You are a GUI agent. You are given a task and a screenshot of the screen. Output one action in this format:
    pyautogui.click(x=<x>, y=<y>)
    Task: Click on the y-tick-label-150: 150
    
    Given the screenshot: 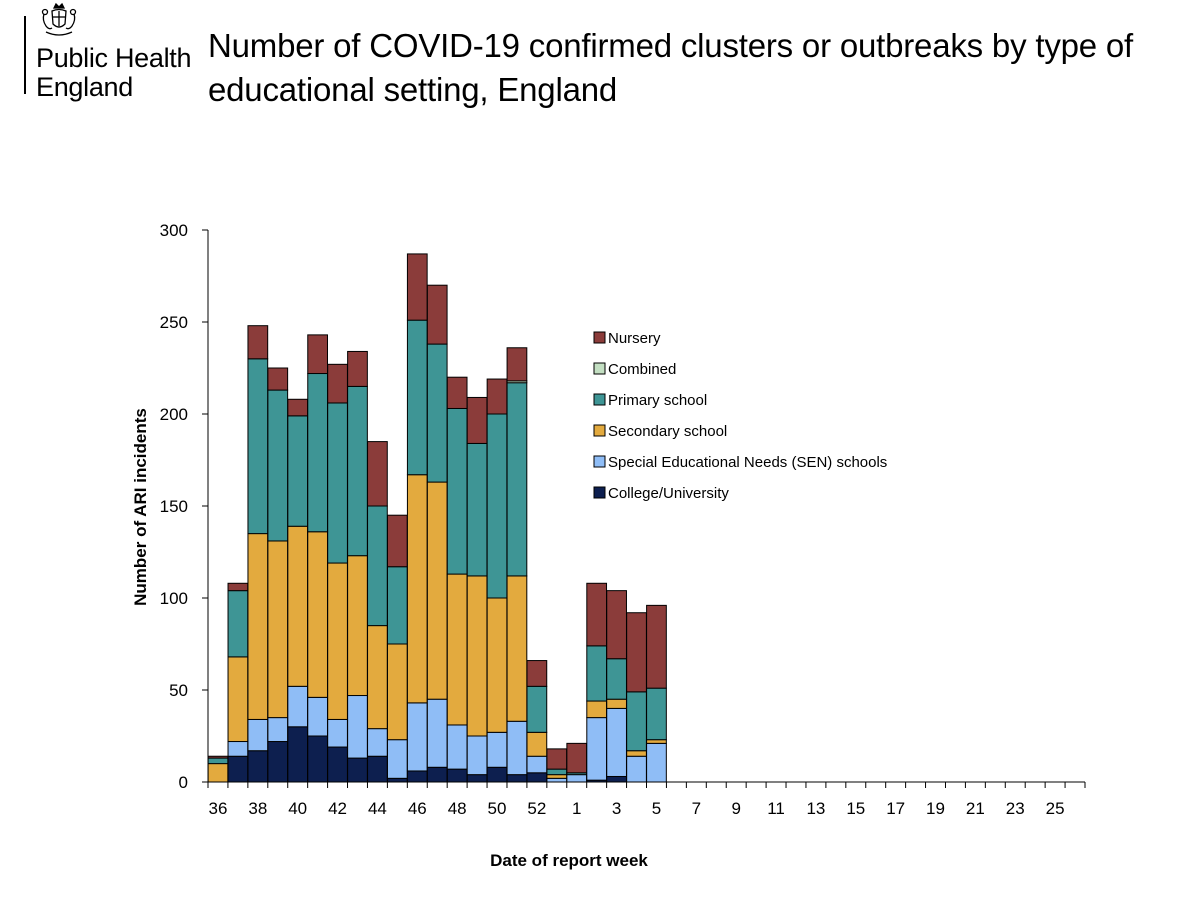 What is the action you would take?
    pyautogui.click(x=174, y=506)
    